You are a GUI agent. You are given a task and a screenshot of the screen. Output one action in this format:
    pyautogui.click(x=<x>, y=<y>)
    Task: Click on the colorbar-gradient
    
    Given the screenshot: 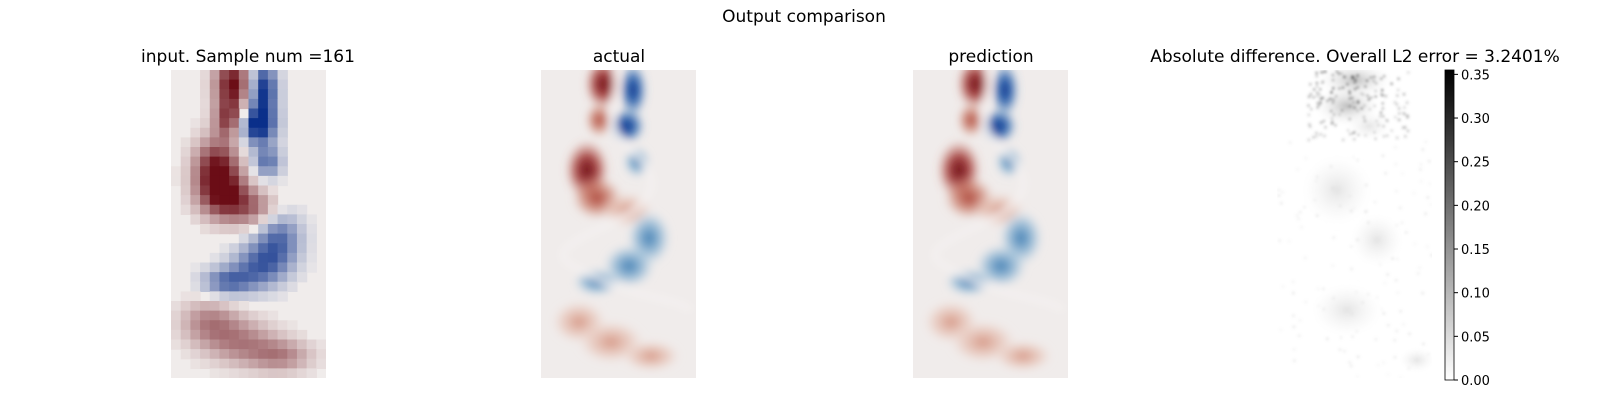 What is the action you would take?
    pyautogui.click(x=1449, y=225)
    